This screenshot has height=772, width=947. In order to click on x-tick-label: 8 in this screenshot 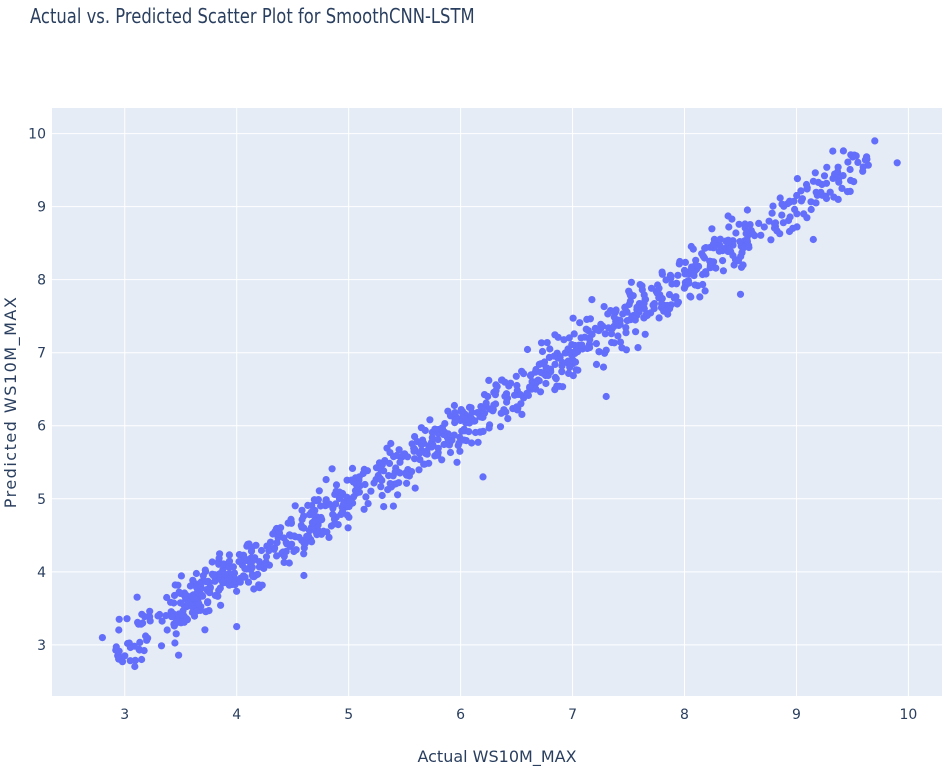, I will do `click(684, 715)`.